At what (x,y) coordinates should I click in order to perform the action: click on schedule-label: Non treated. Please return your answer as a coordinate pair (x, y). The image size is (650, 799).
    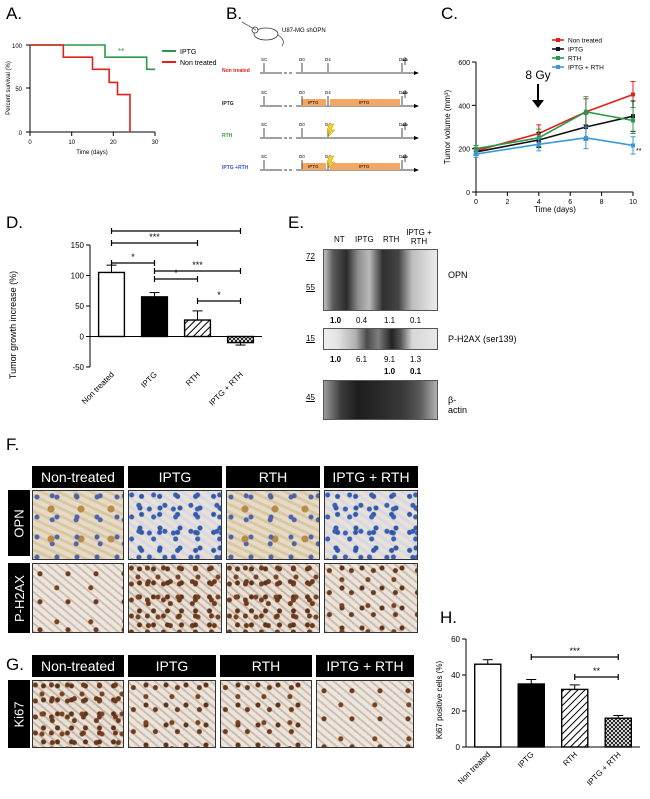
    Looking at the image, I should click on (236, 71).